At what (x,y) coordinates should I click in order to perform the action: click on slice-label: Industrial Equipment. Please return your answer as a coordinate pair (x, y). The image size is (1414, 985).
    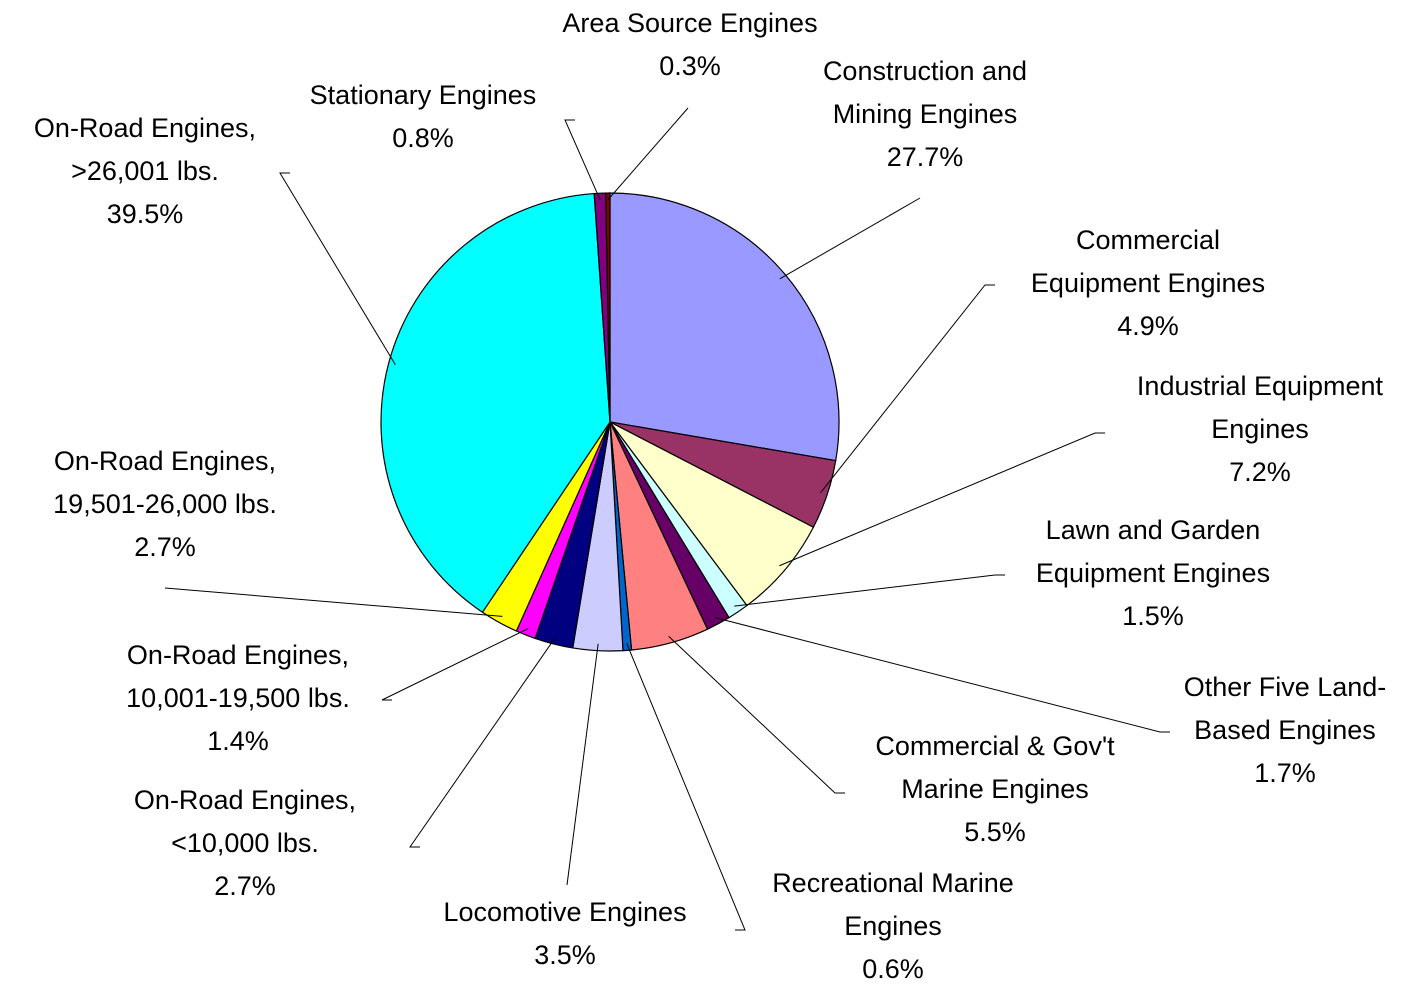
    Looking at the image, I should click on (1260, 386).